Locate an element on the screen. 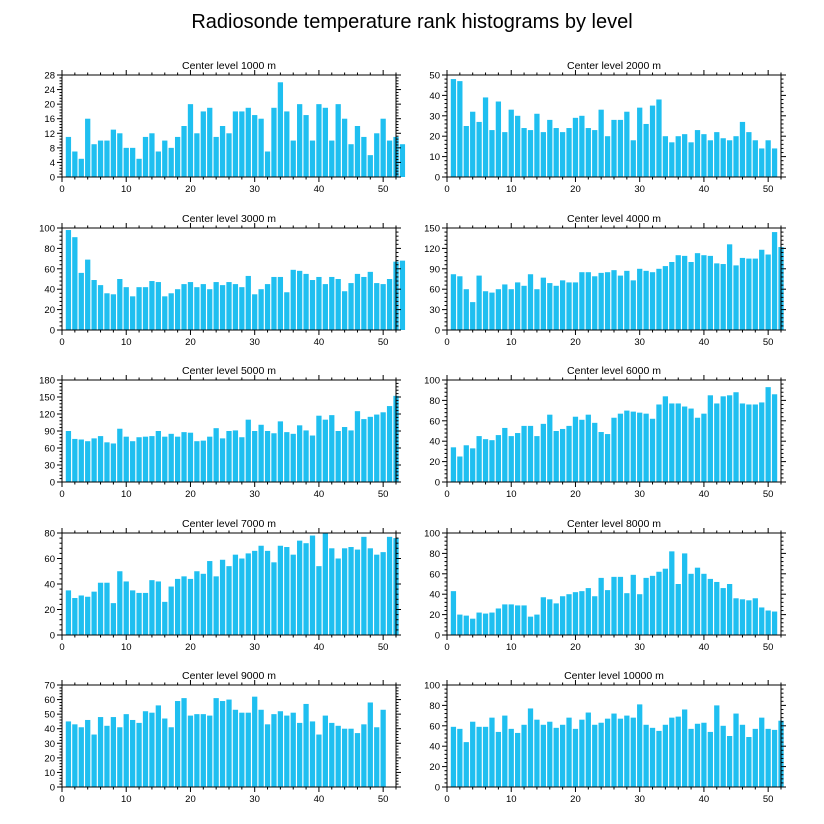 The image size is (824, 824). x-tick-label: 50 is located at coordinates (768, 189).